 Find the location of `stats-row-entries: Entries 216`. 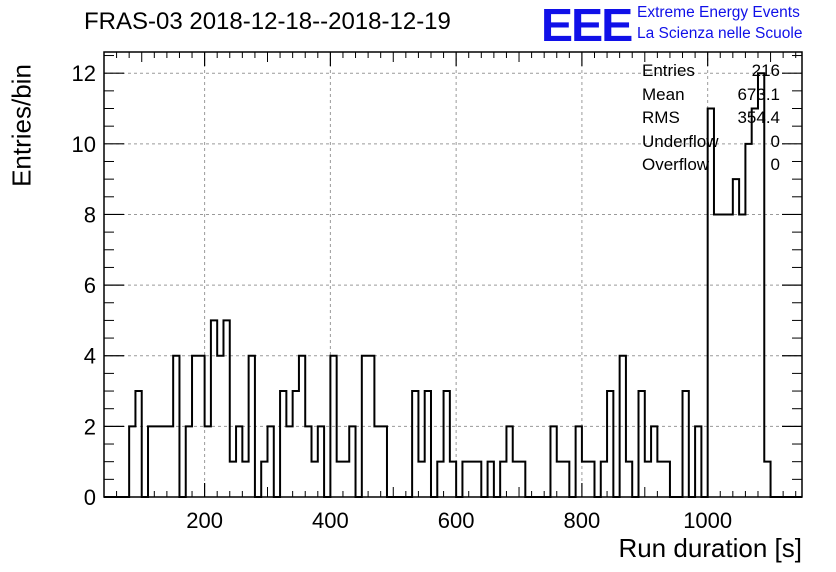

stats-row-entries: Entries 216 is located at coordinates (711, 71).